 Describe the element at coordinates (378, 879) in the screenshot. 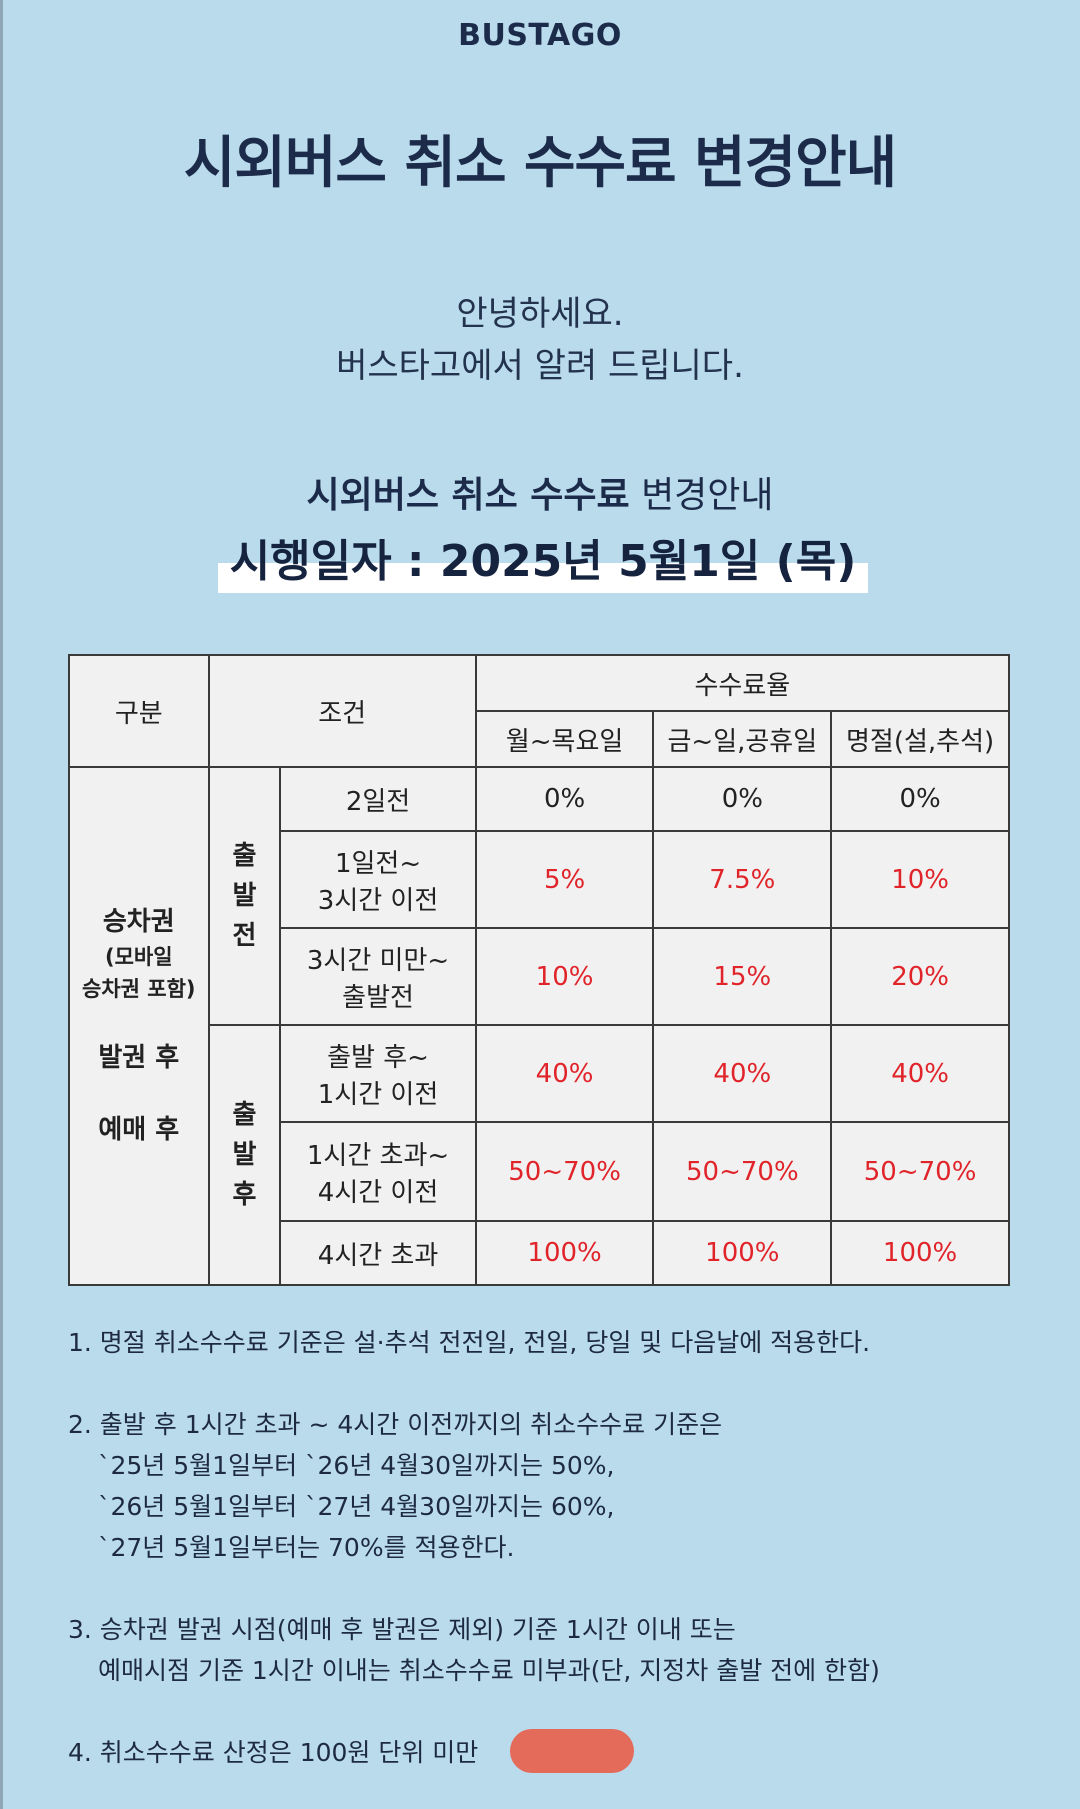

I see `condition-cell: 1일전~ 3시간 이전` at that location.